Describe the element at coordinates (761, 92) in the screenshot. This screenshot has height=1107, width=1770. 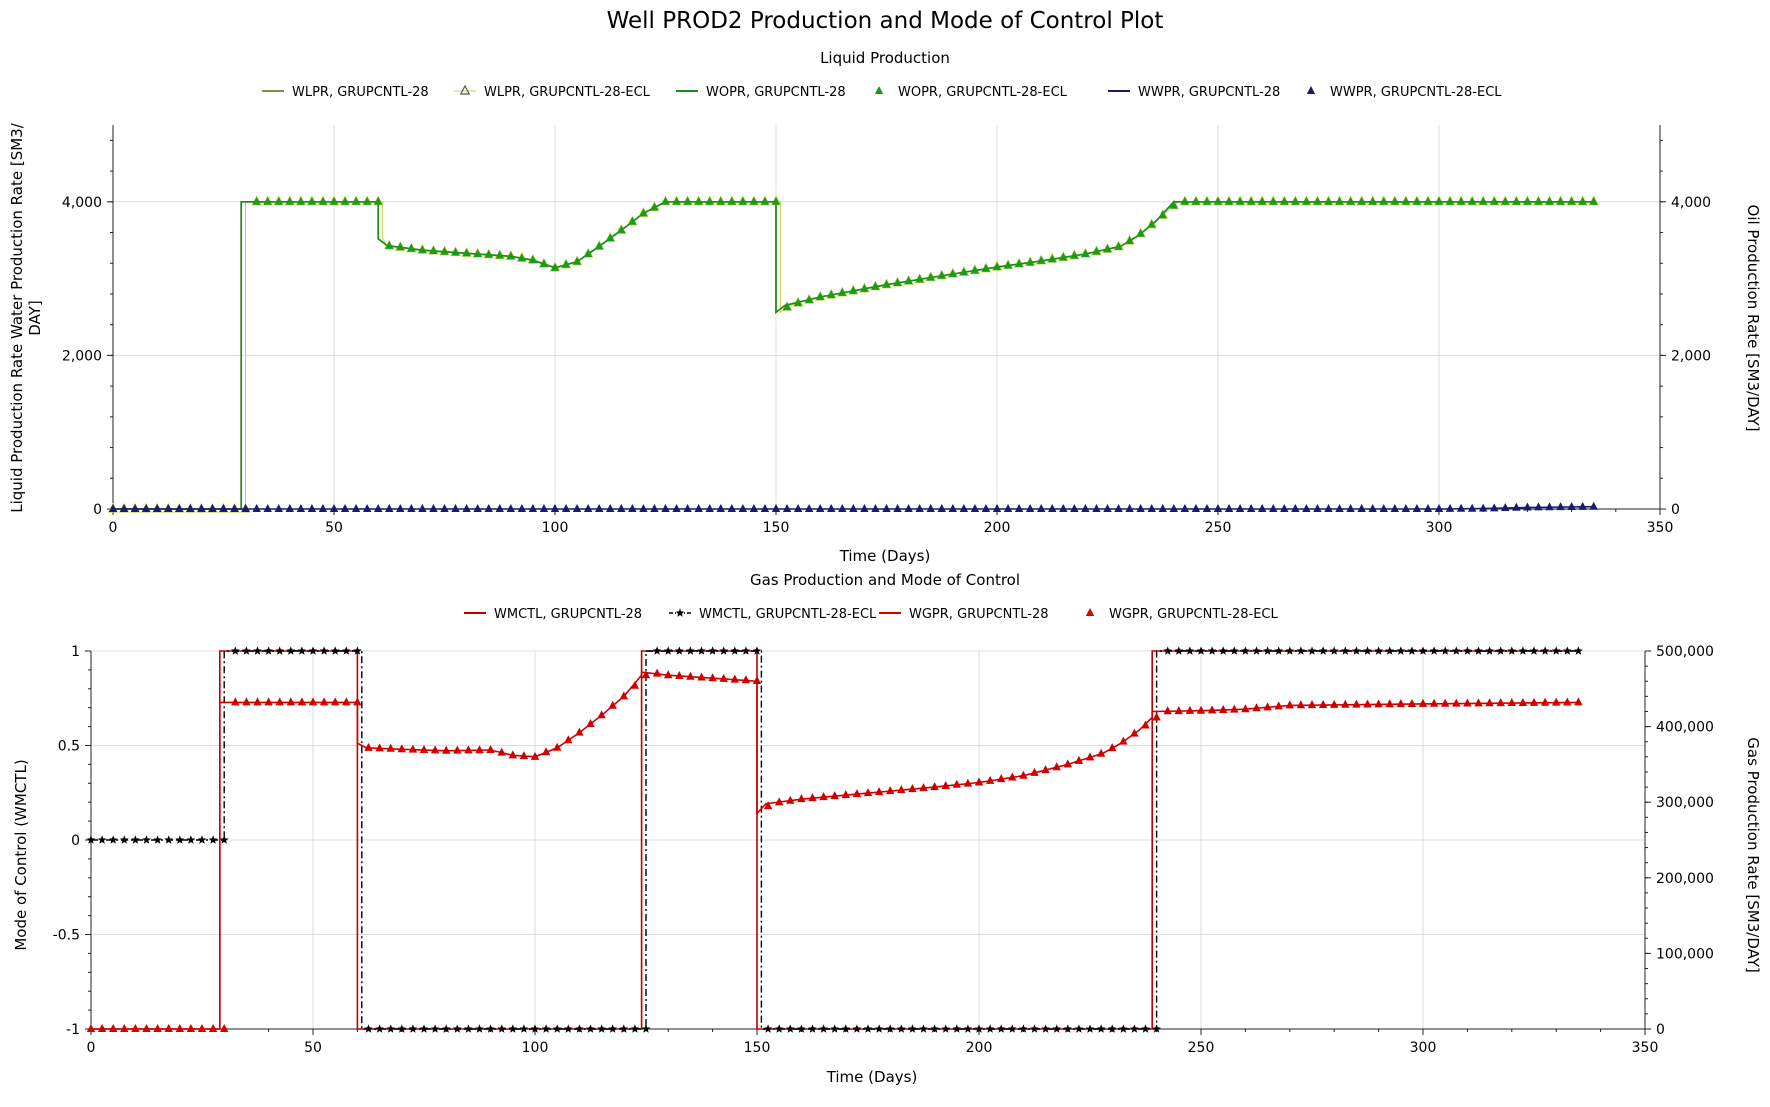
I see `legend-item-wopr-grupcntl-28: WOPR, GRUPCNTL-28` at that location.